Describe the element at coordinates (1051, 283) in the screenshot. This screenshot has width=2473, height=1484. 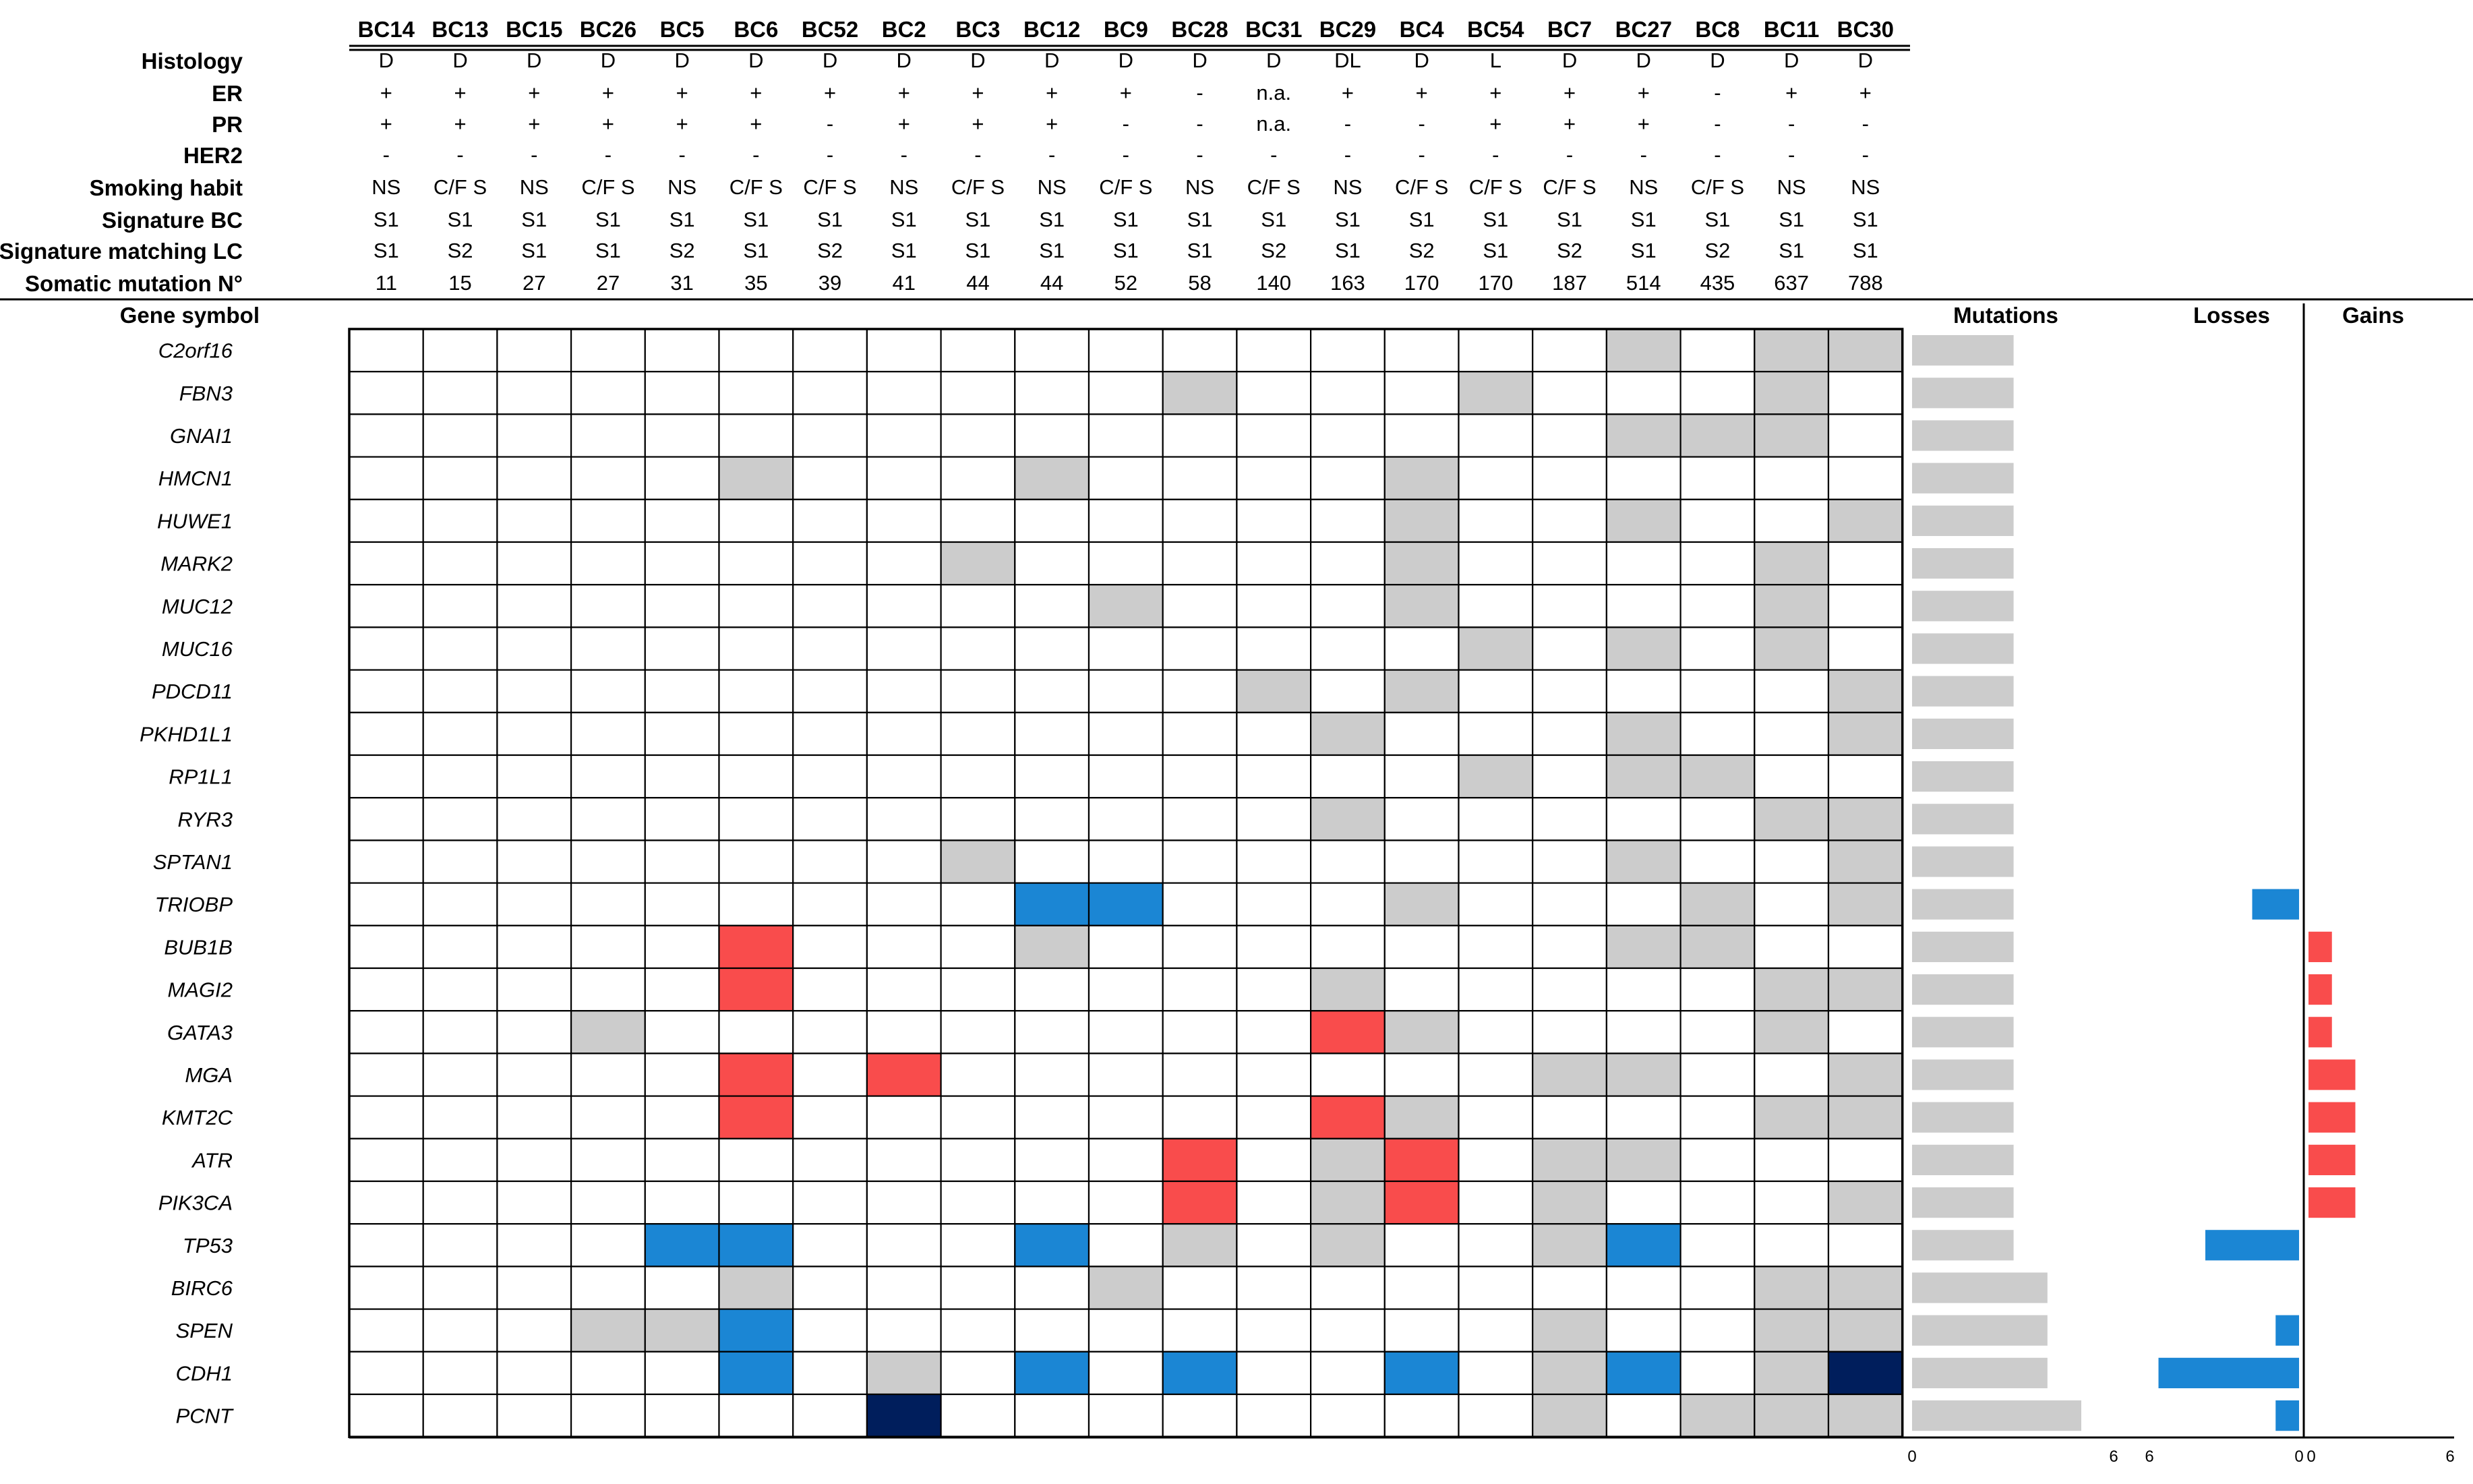
I see `clinical-value: 44` at that location.